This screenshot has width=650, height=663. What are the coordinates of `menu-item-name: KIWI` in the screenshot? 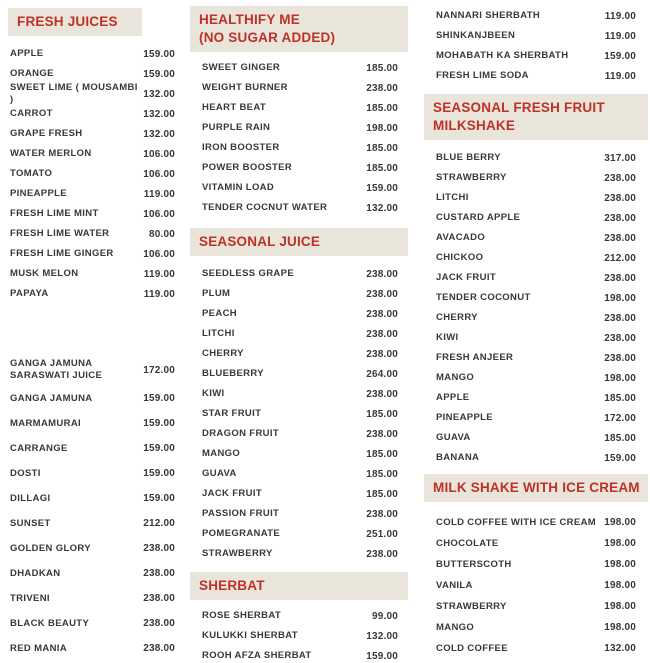 It's located at (213, 393).